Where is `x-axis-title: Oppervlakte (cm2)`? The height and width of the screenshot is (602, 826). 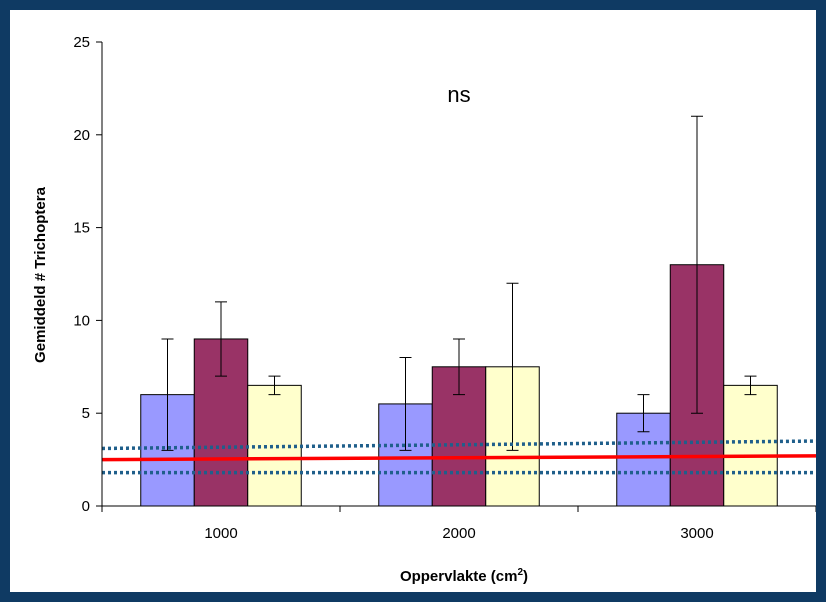 x-axis-title: Oppervlakte (cm2) is located at coordinates (464, 576).